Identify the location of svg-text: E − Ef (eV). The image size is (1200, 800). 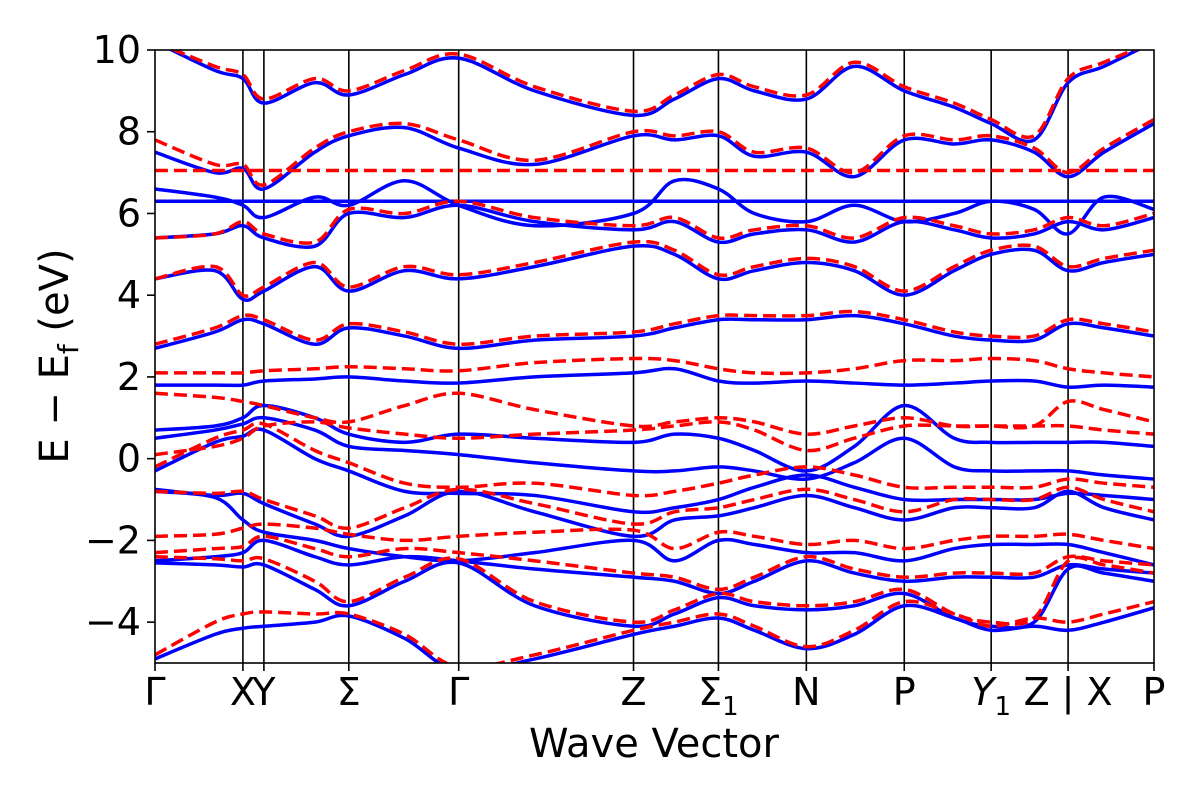
(58, 355).